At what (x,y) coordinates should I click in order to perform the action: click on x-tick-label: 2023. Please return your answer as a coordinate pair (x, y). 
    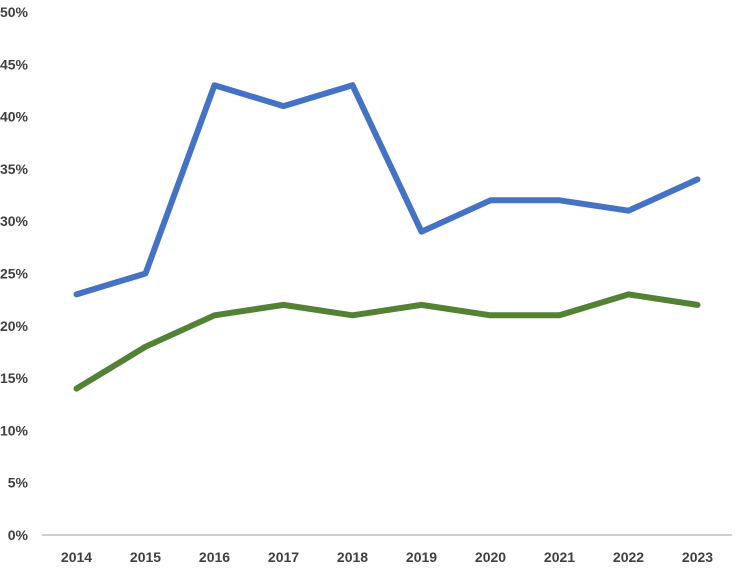
    Looking at the image, I should click on (697, 557).